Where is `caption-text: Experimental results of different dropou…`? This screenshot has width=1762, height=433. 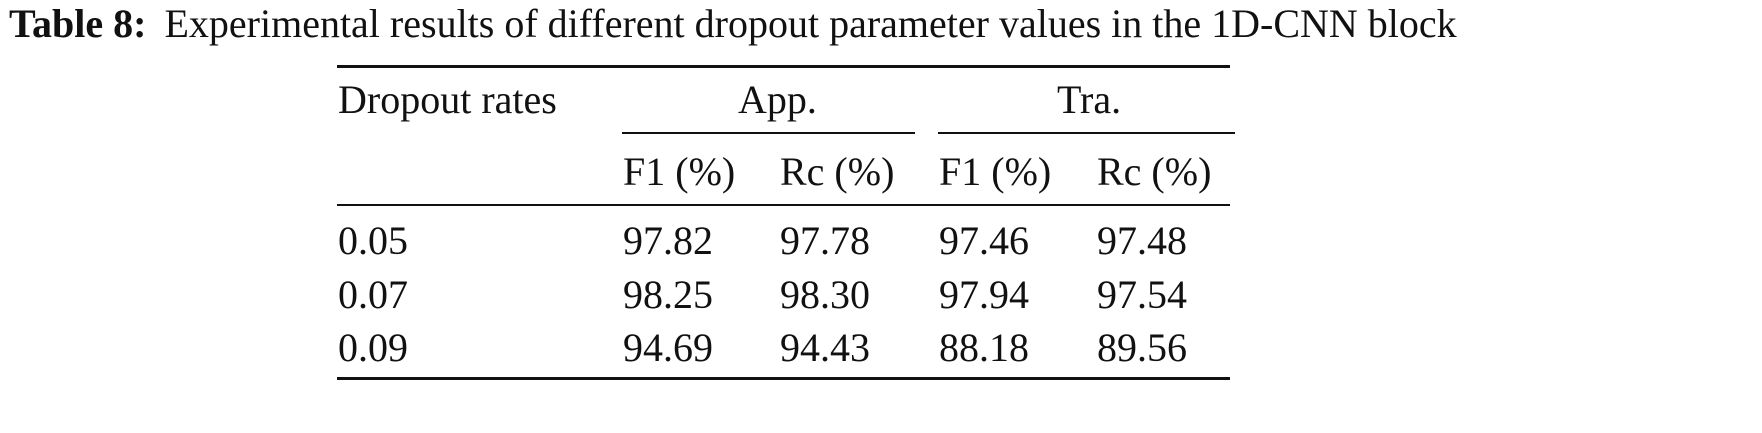 caption-text: Experimental results of different dropou… is located at coordinates (810, 23).